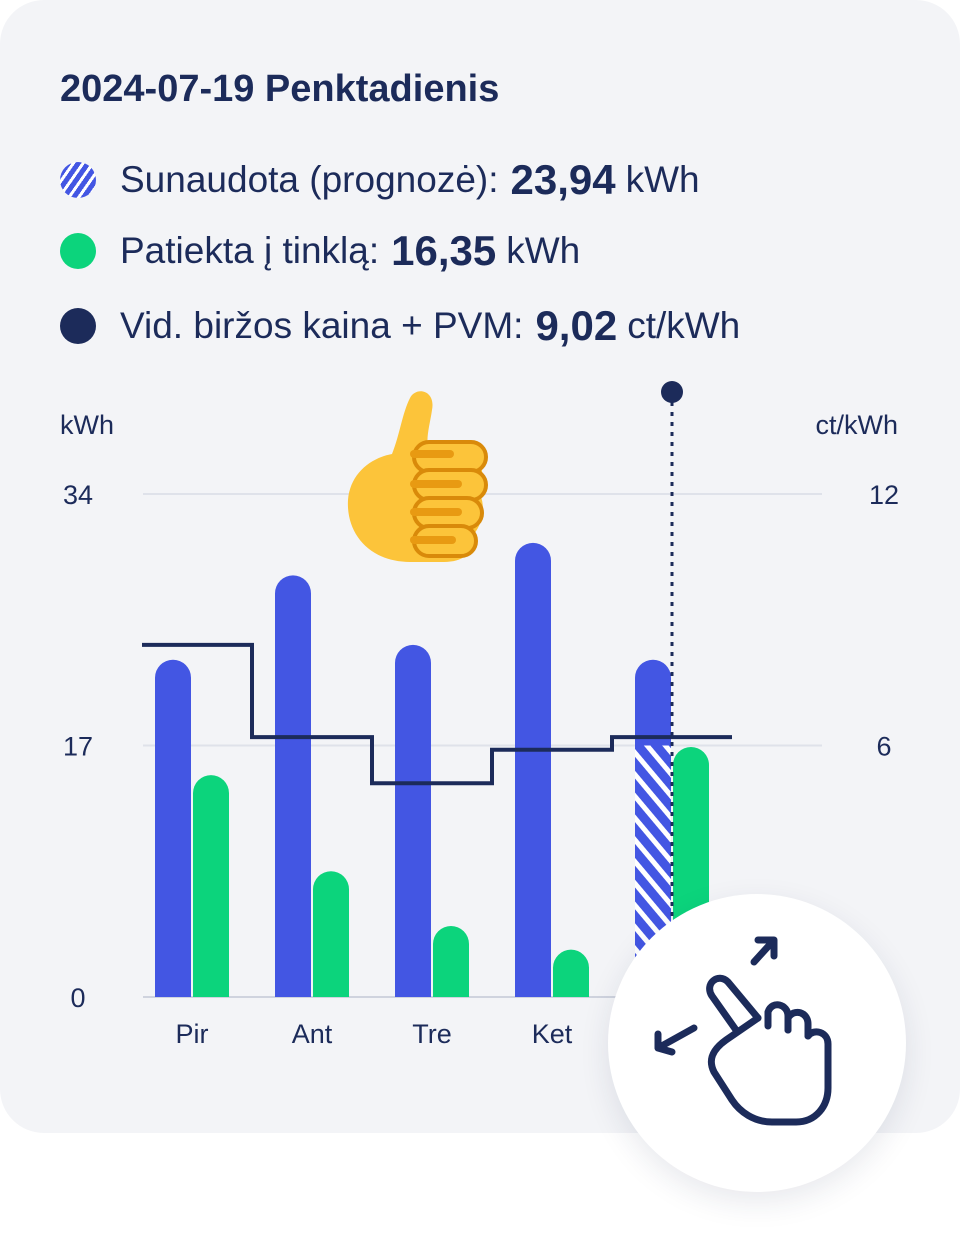 Image resolution: width=960 pixels, height=1257 pixels. I want to click on legend-consumed-unit: kWh, so click(662, 179).